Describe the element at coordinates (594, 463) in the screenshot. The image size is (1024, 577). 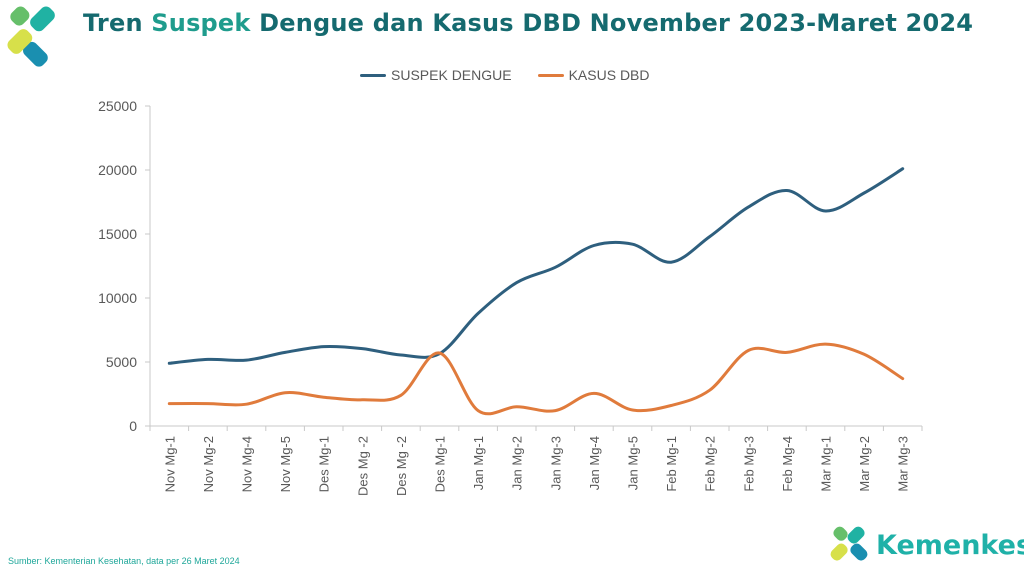
I see `x-tick-label-11: Jan Mg-4` at that location.